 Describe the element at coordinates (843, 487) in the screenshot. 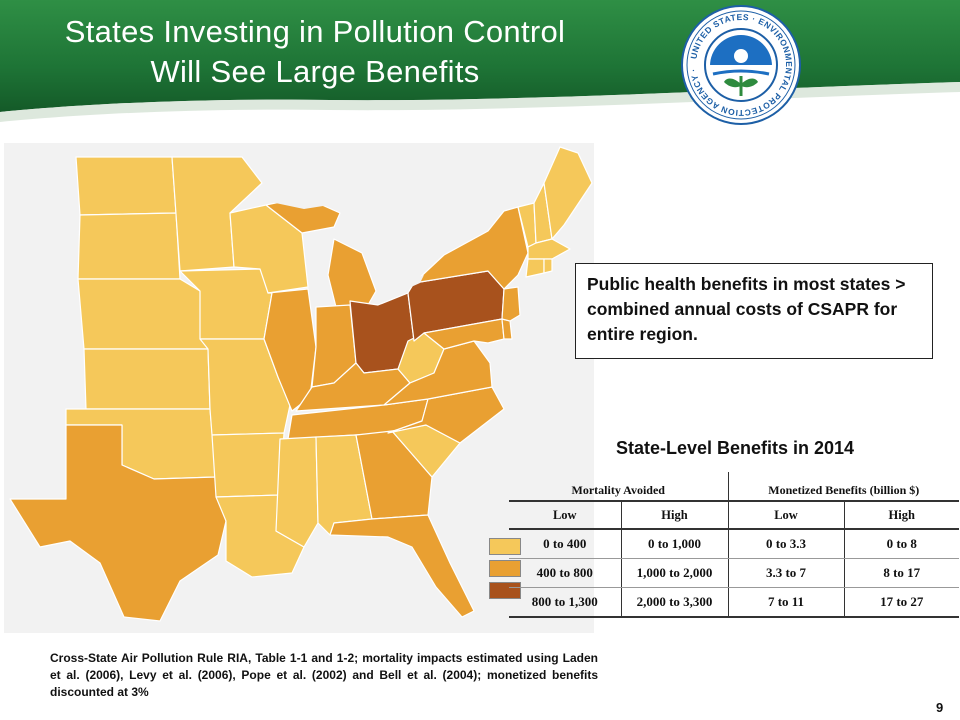

I see `header-monetized-benefits: Monetized Benefits (billion $)` at that location.